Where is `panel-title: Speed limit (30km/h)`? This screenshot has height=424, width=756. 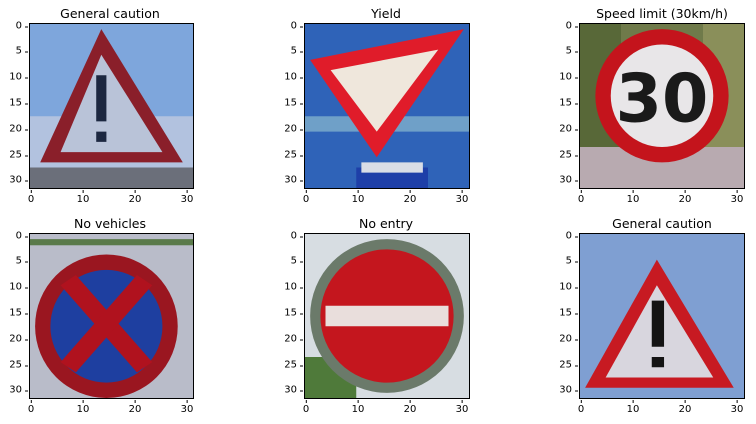
panel-title: Speed limit (30km/h) is located at coordinates (662, 13).